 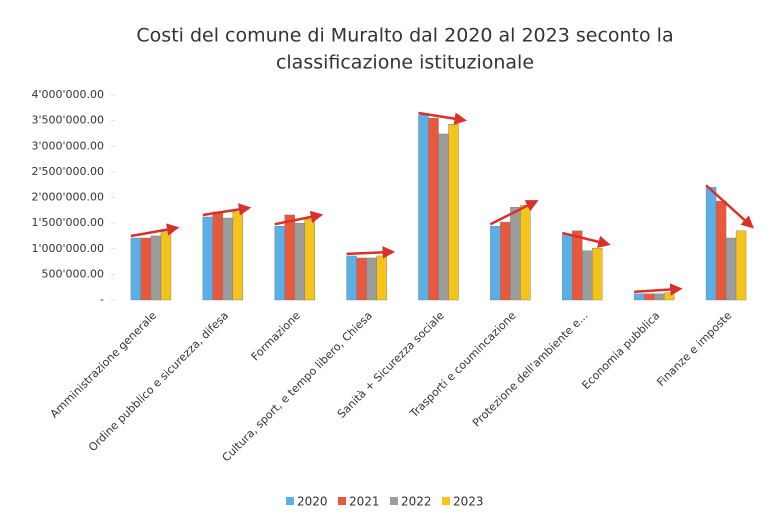 What do you see at coordinates (405, 63) in the screenshot?
I see `chart-title: classificazione istituzionale` at bounding box center [405, 63].